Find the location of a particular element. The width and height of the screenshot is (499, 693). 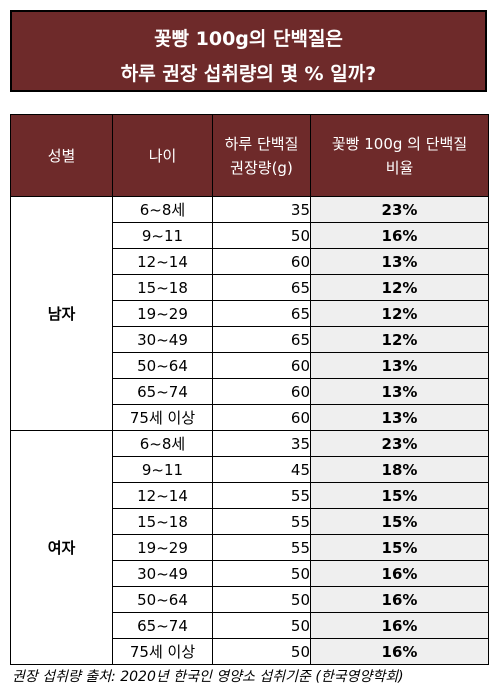

table-row: 30~49 65 12% is located at coordinates (250, 339).